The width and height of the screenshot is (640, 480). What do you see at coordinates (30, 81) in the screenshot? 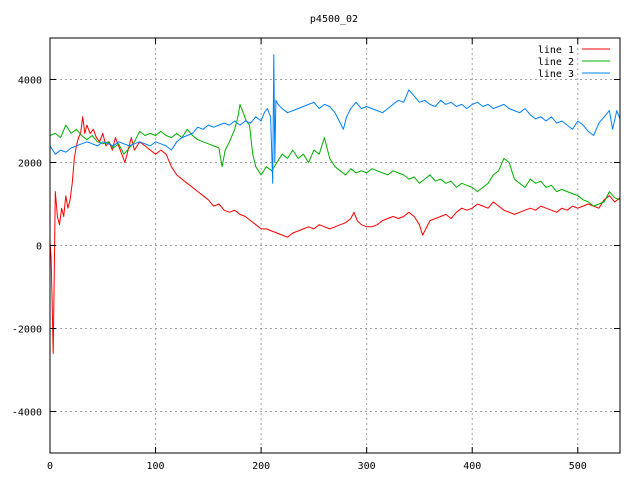
I see `y-tick-label: 4000` at bounding box center [30, 81].